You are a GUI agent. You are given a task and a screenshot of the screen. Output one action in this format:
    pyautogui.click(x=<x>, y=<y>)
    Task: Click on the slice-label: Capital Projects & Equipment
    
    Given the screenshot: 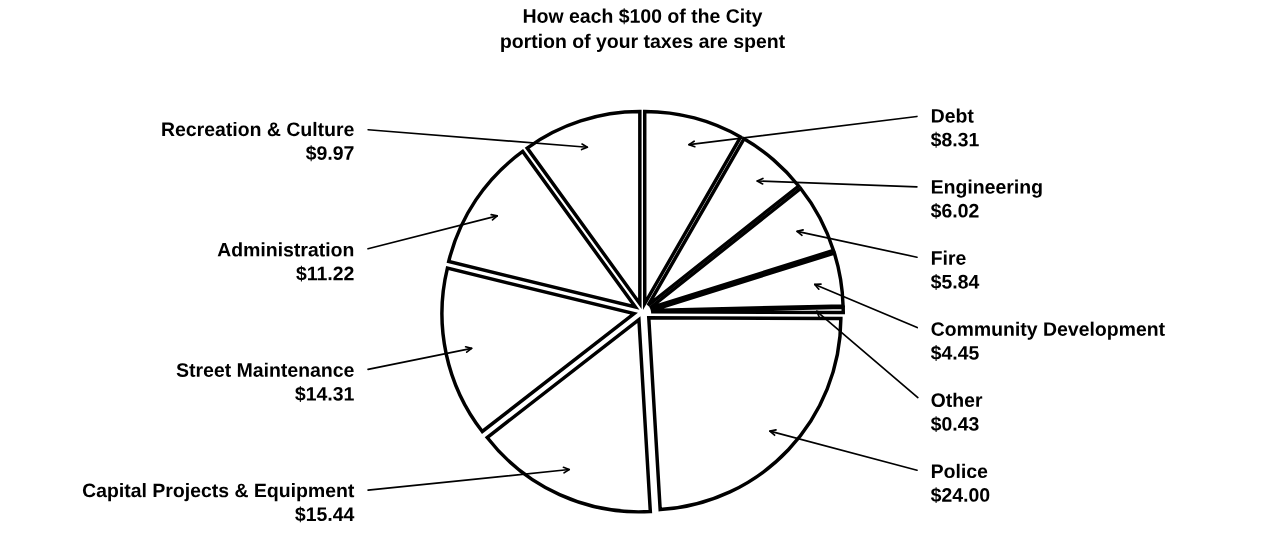 What is the action you would take?
    pyautogui.click(x=218, y=492)
    